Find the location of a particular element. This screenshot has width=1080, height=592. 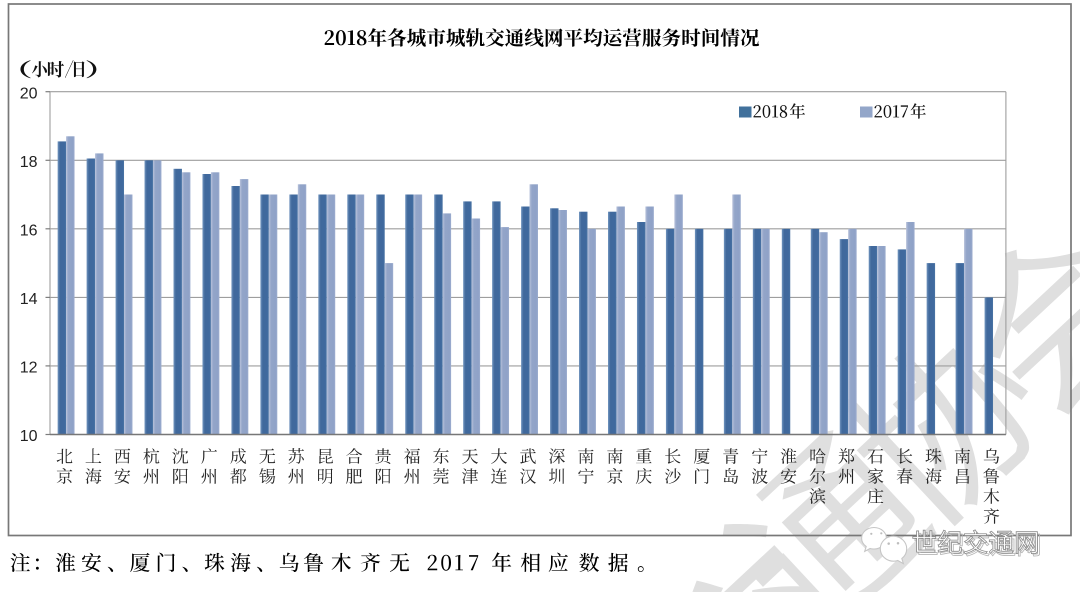

svg-text: 10 is located at coordinates (29, 436).